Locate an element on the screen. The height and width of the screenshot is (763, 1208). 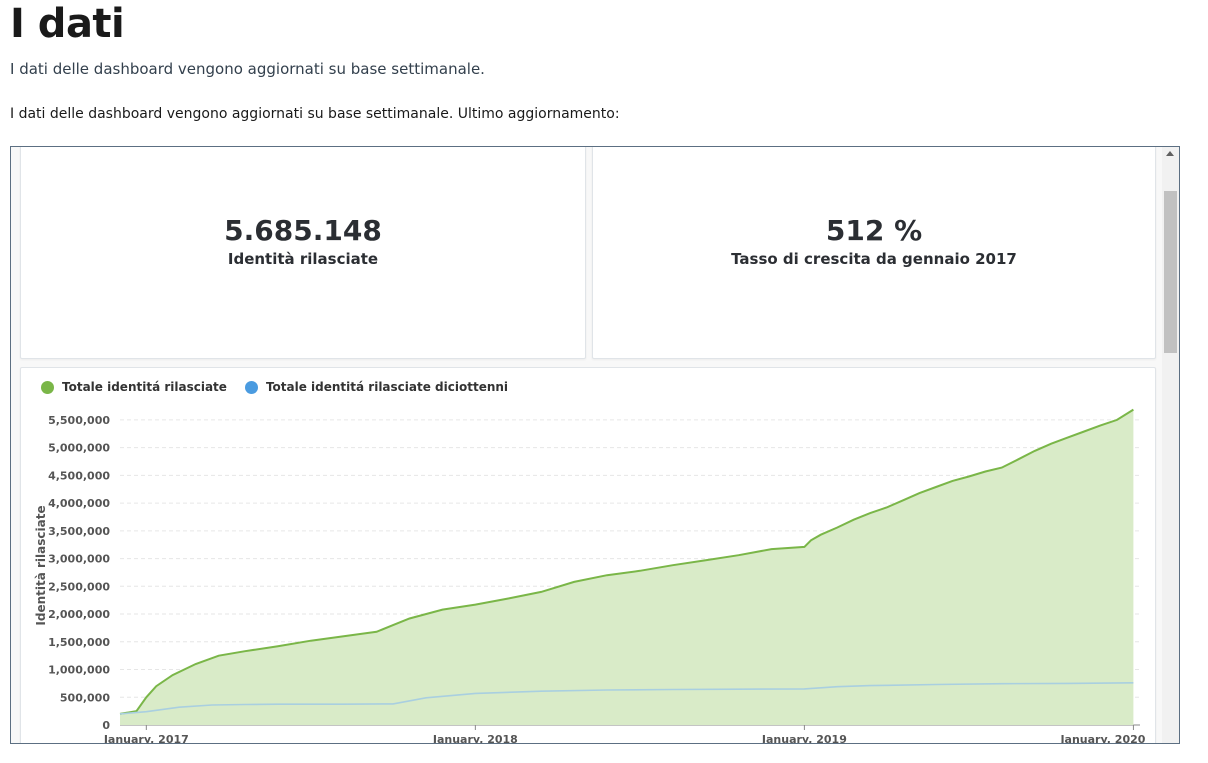
y-tick-label: 500,000 is located at coordinates (85, 697).